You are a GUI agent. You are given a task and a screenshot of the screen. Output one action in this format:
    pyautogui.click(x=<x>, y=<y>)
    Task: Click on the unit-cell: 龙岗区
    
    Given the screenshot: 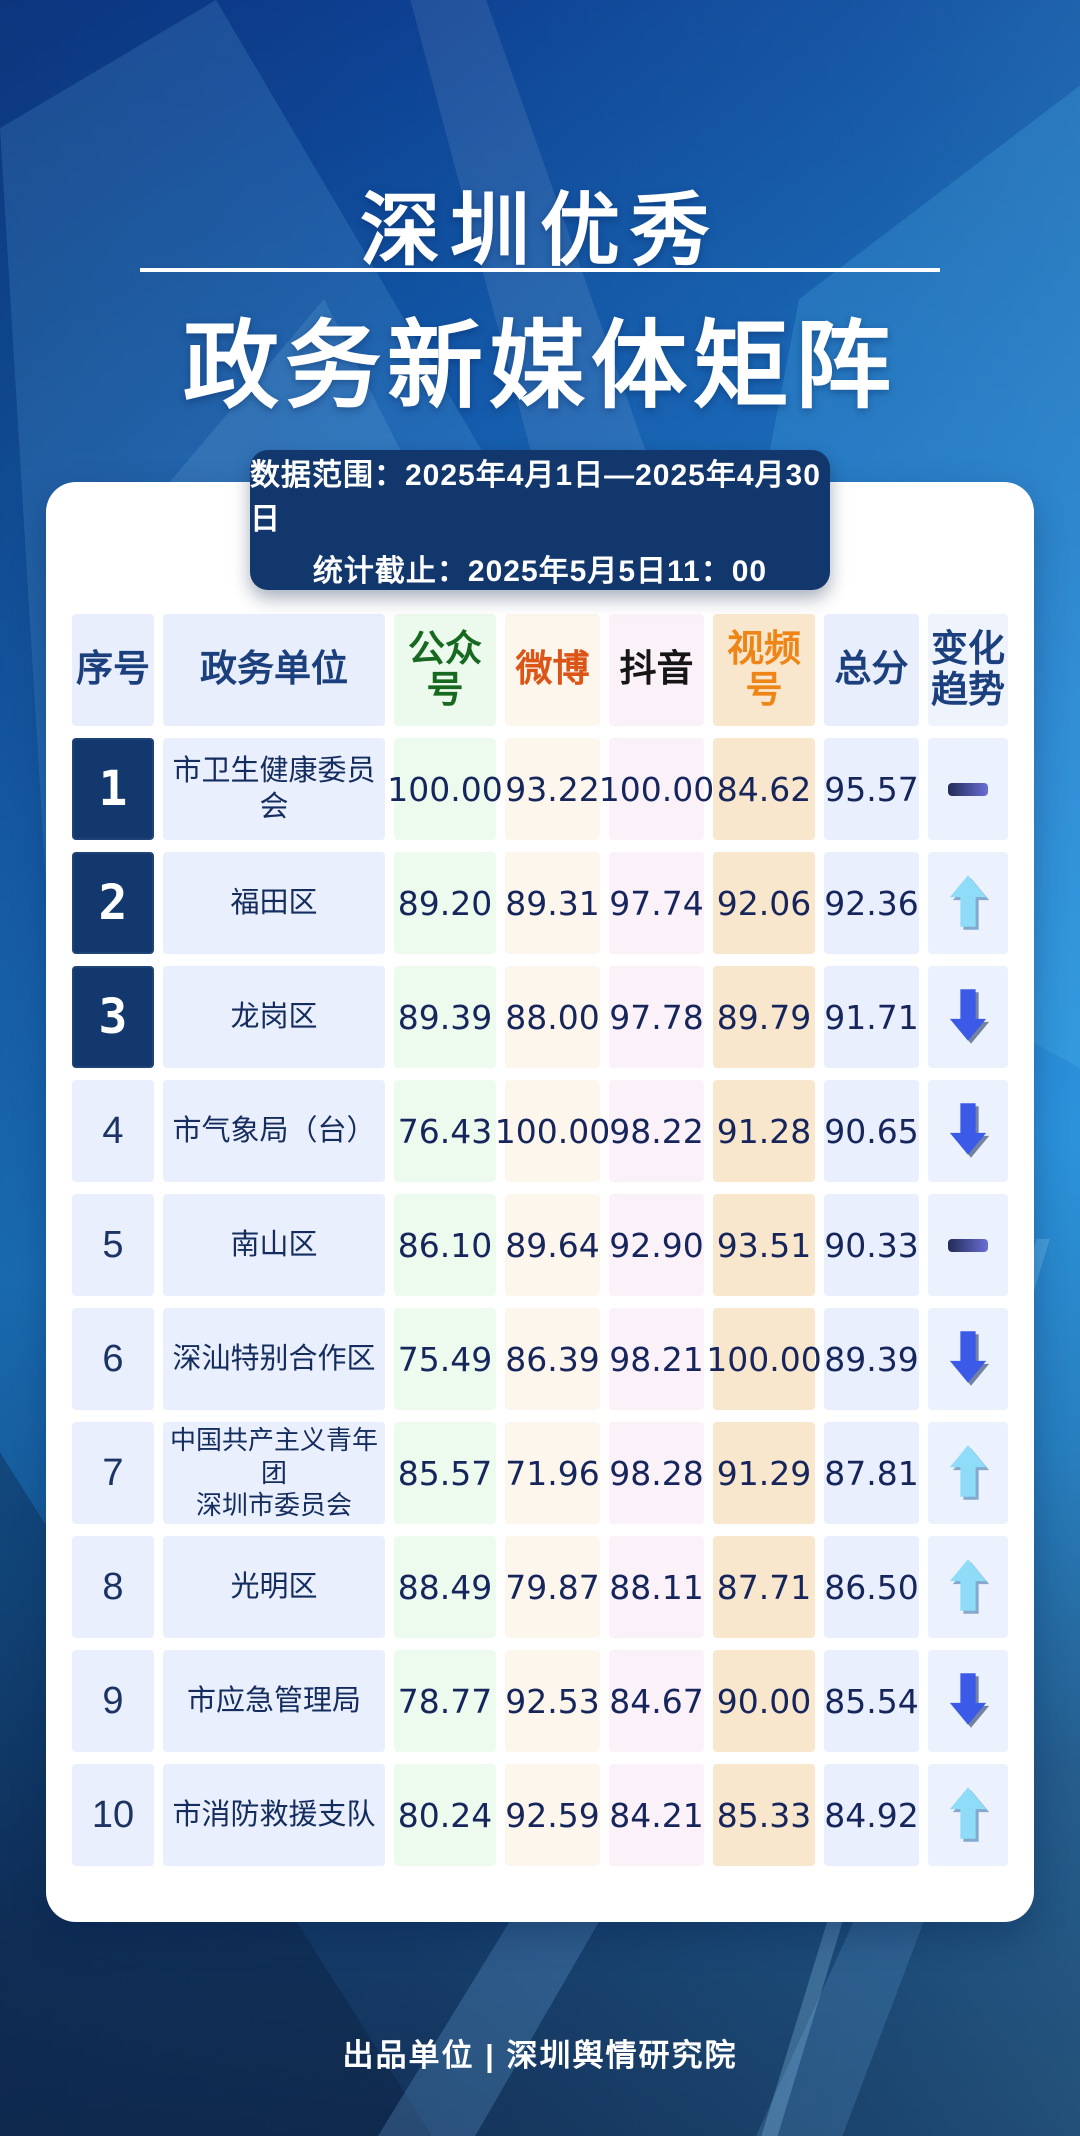 What is the action you would take?
    pyautogui.click(x=274, y=1017)
    